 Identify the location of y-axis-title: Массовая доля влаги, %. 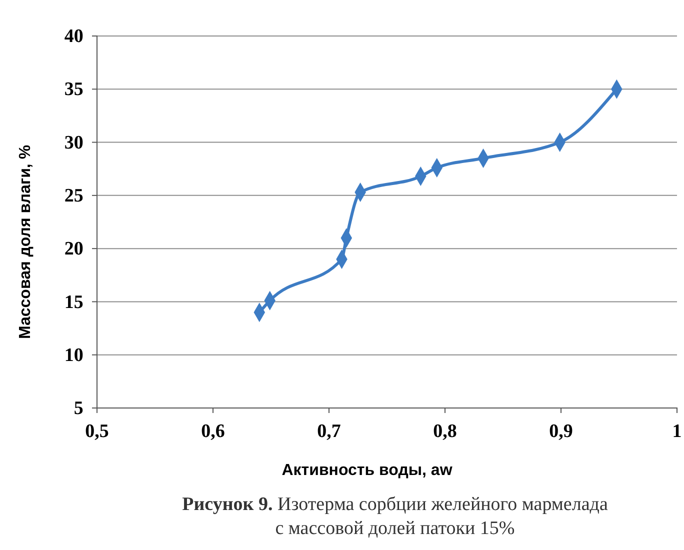
(25, 242).